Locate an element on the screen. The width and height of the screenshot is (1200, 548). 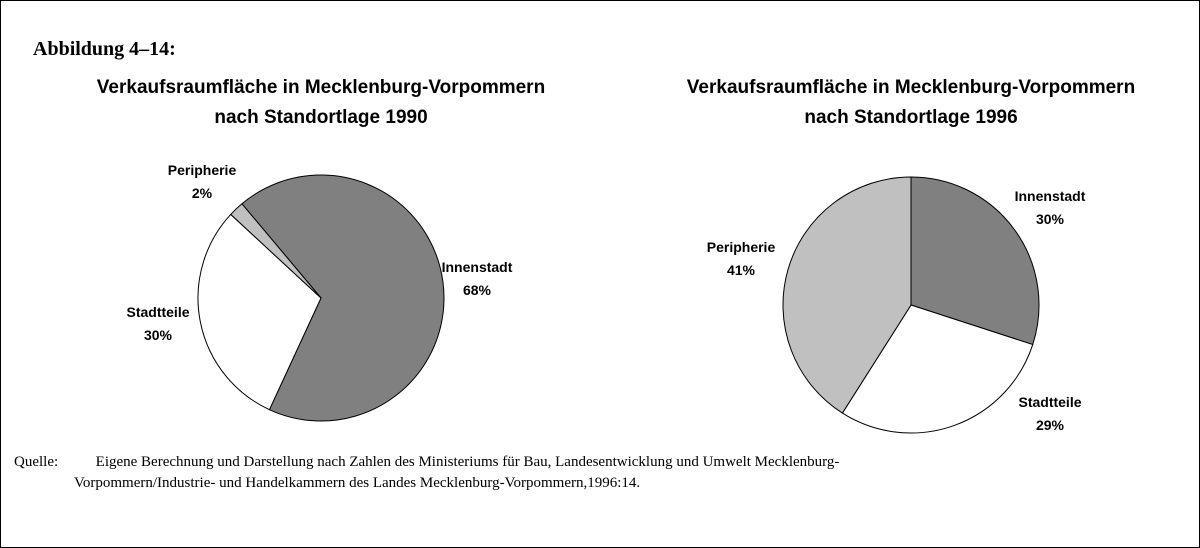
slice-value-label: 68% is located at coordinates (477, 290).